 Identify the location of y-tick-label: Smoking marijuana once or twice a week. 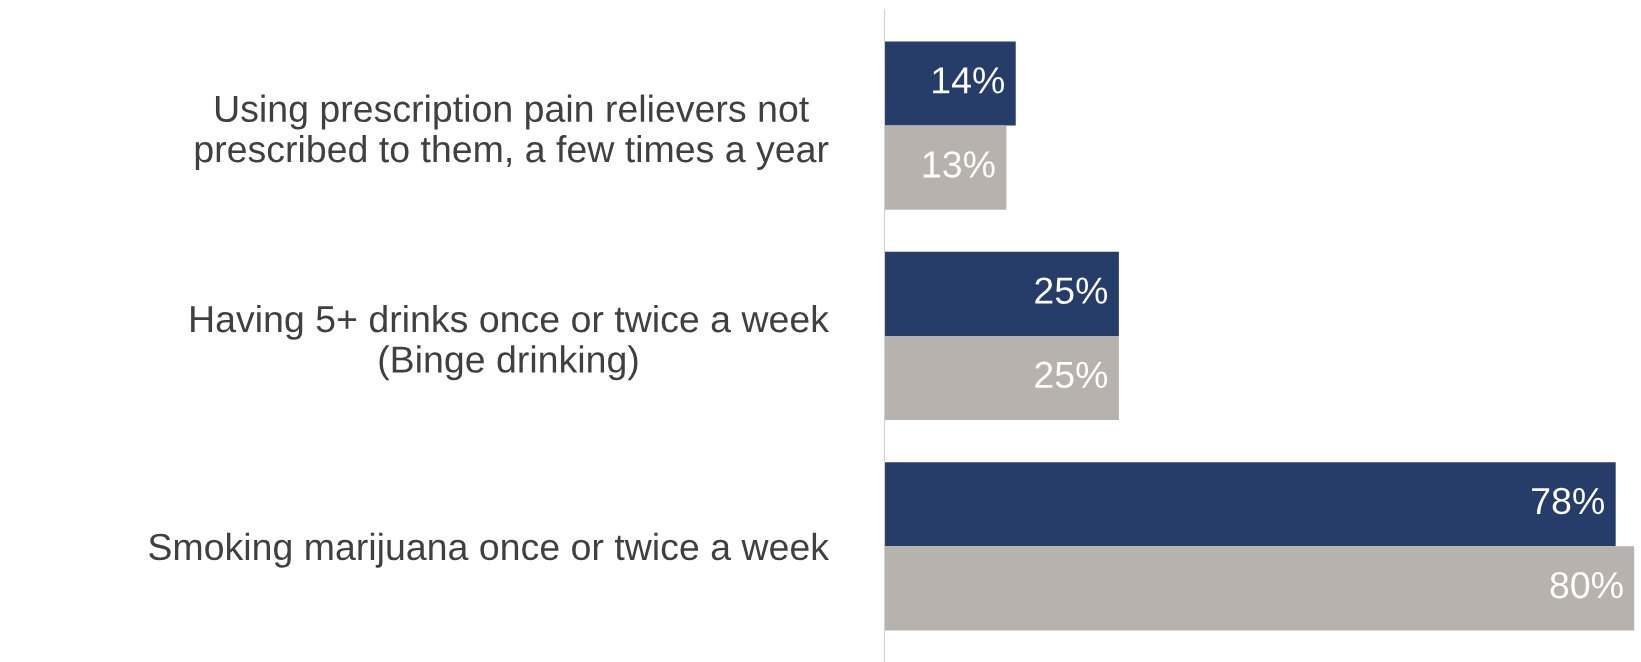
(489, 550).